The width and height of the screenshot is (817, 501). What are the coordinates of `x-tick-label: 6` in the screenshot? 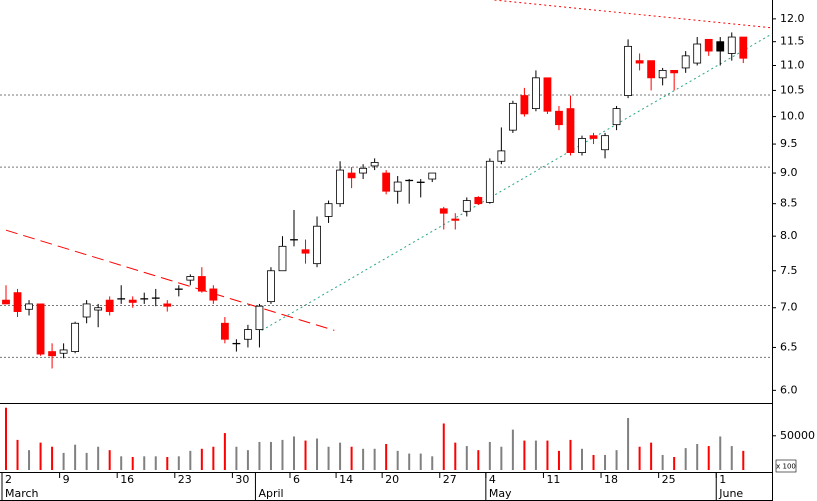 It's located at (296, 479).